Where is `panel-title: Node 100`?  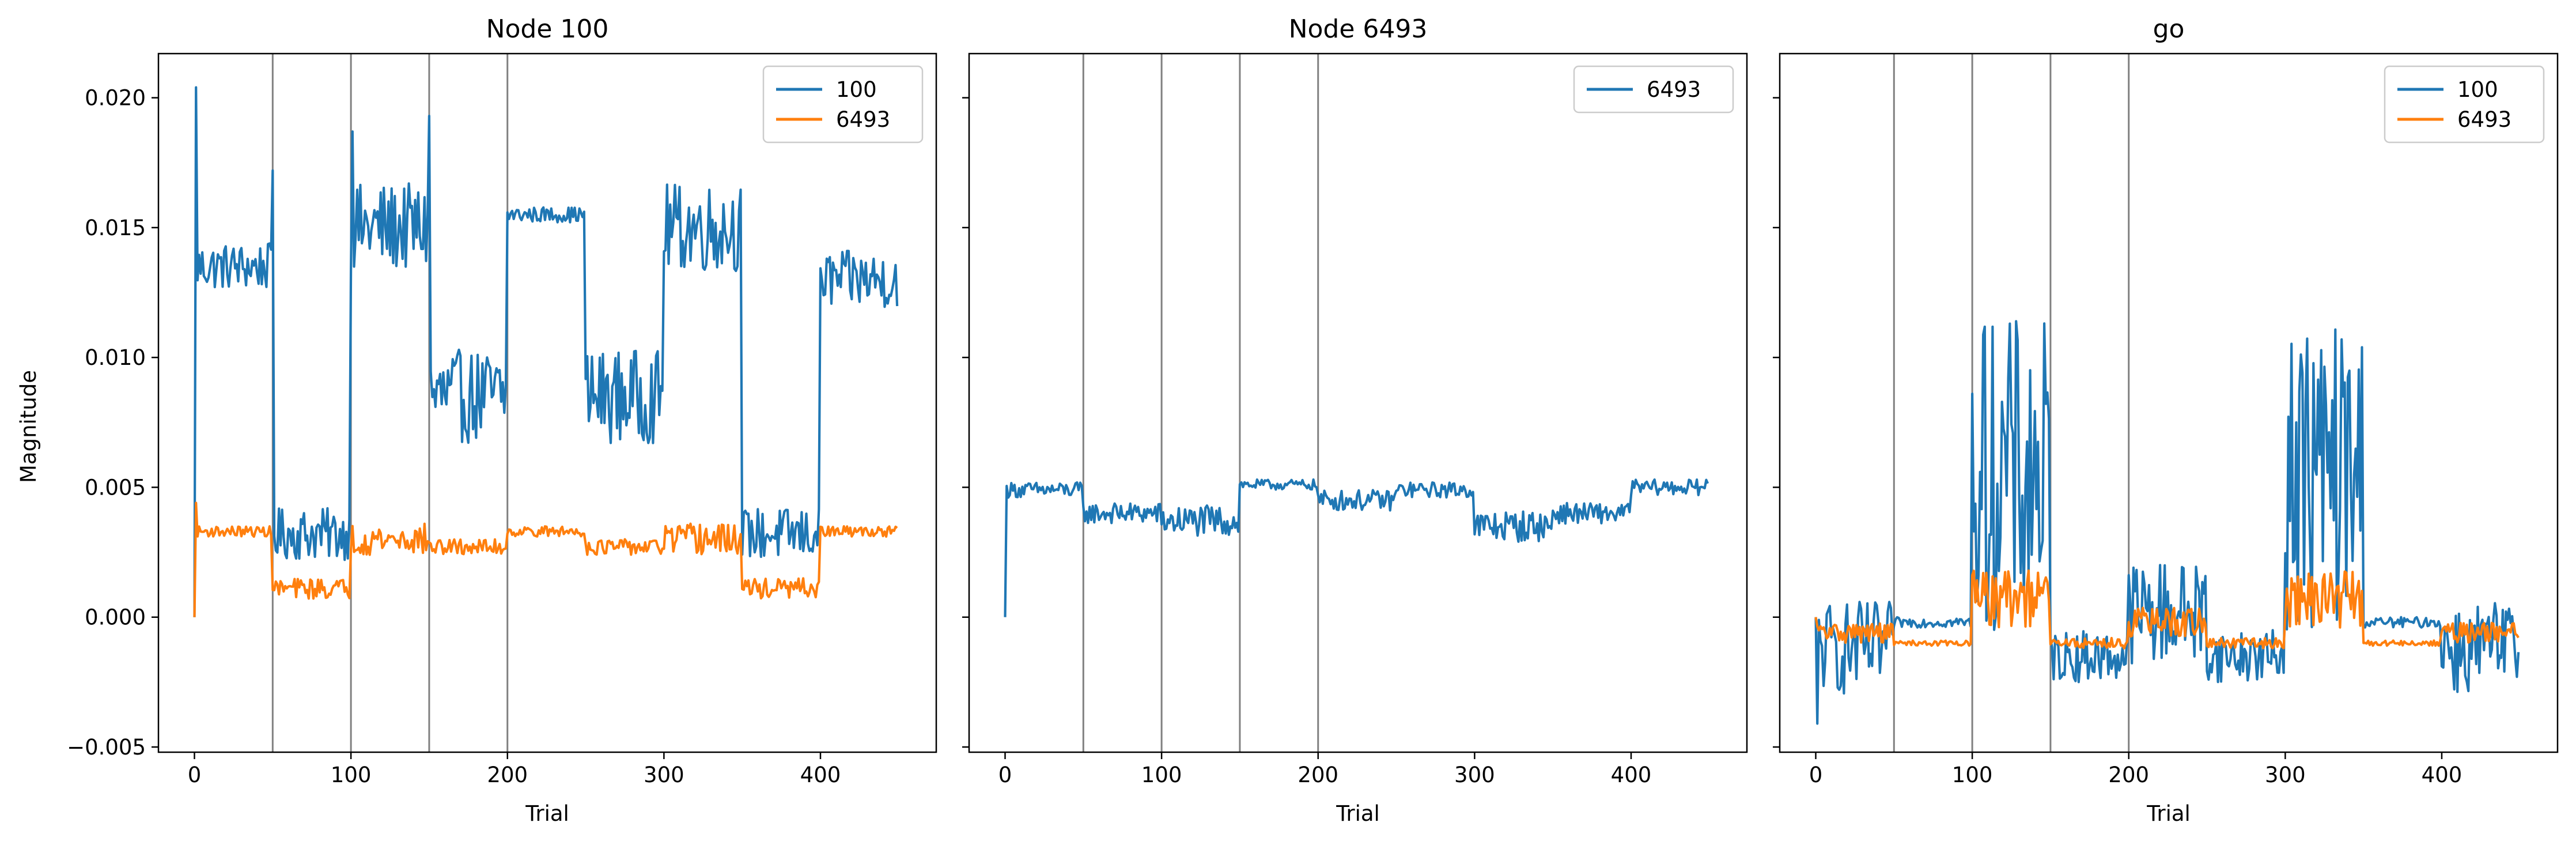 panel-title: Node 100 is located at coordinates (547, 29).